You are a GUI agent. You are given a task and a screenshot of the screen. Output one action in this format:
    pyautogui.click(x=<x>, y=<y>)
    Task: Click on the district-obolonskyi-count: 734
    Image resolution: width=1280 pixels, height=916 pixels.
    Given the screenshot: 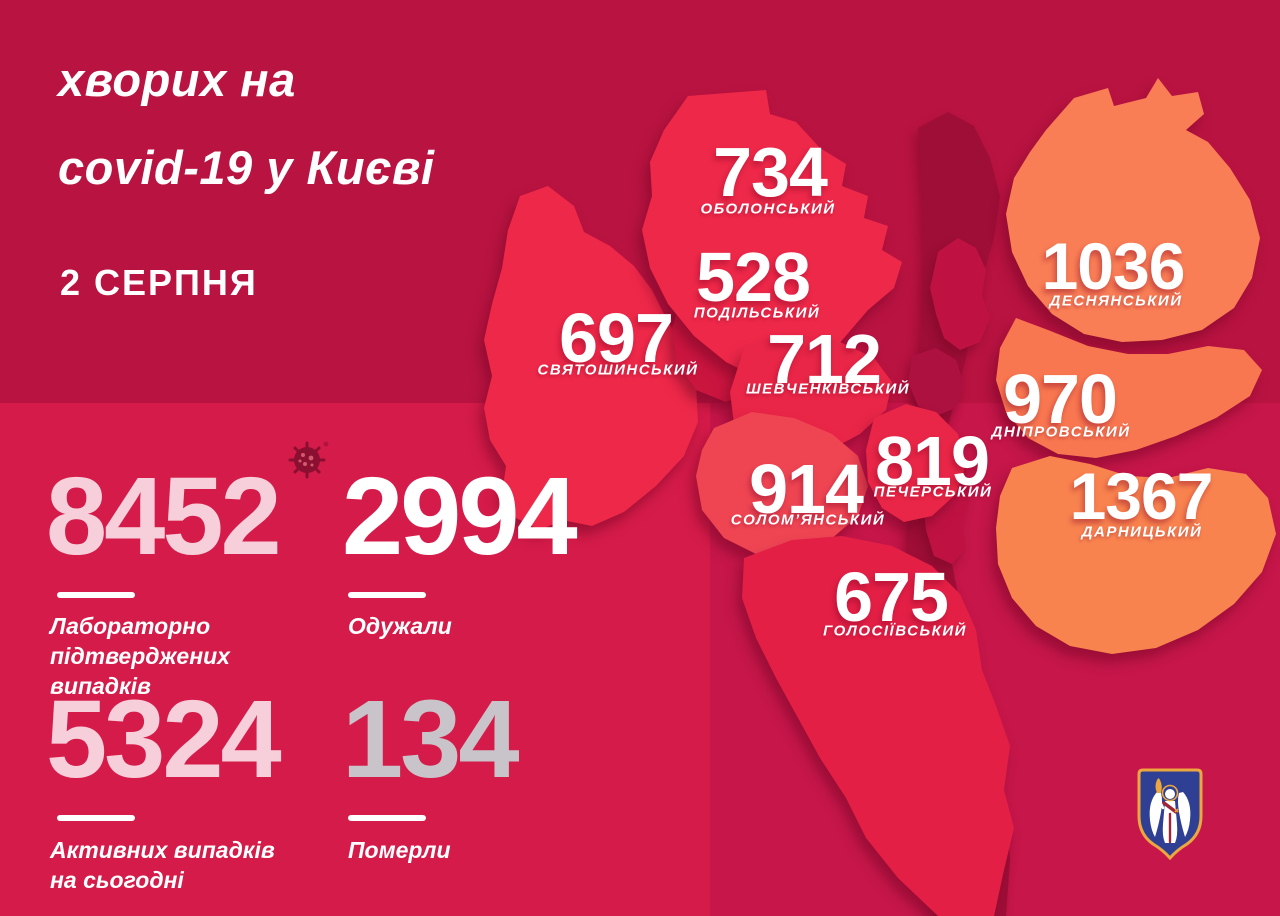 What is the action you would take?
    pyautogui.click(x=770, y=172)
    